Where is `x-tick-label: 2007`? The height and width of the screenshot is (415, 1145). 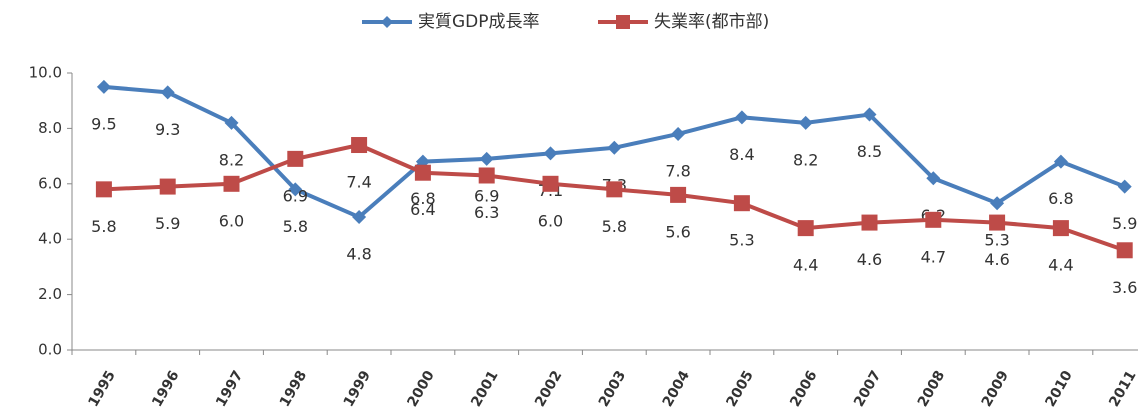 x-tick-label: 2007 is located at coordinates (867, 389).